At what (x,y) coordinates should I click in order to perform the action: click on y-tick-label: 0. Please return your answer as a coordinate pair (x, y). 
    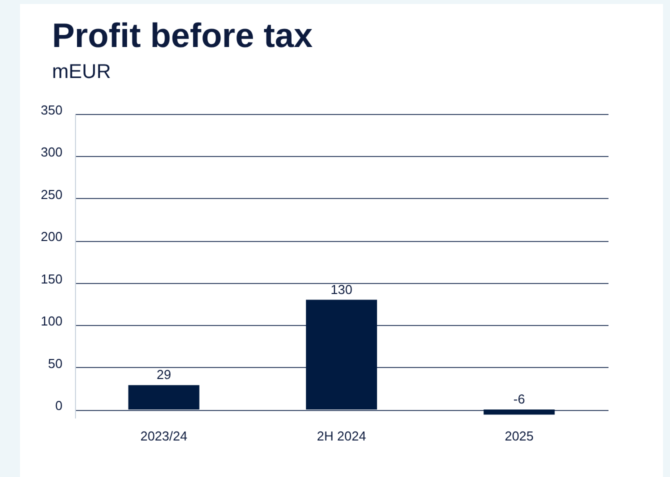
    Looking at the image, I should click on (58, 406).